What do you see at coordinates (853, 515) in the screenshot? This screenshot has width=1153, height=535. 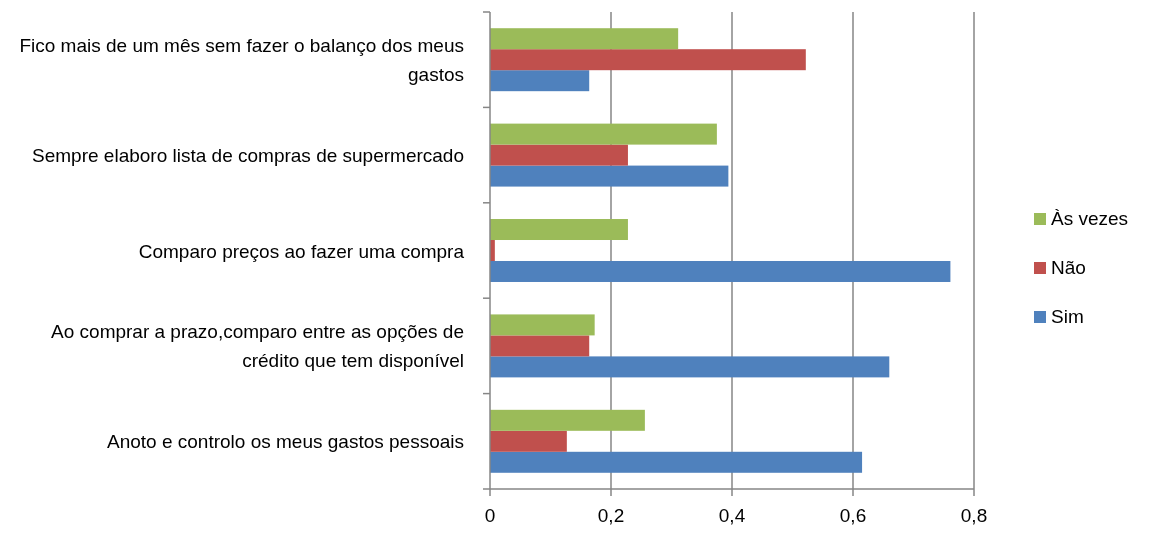 I see `x-tick-label: 0,6` at bounding box center [853, 515].